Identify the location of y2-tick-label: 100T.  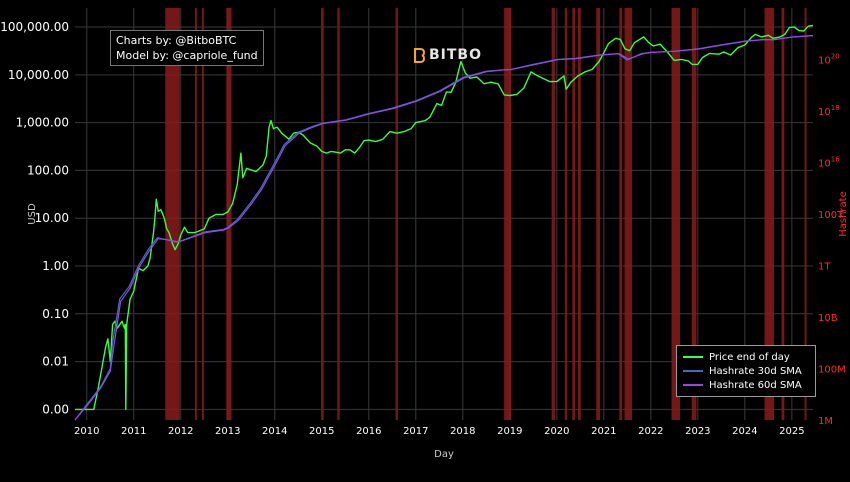
(831, 215).